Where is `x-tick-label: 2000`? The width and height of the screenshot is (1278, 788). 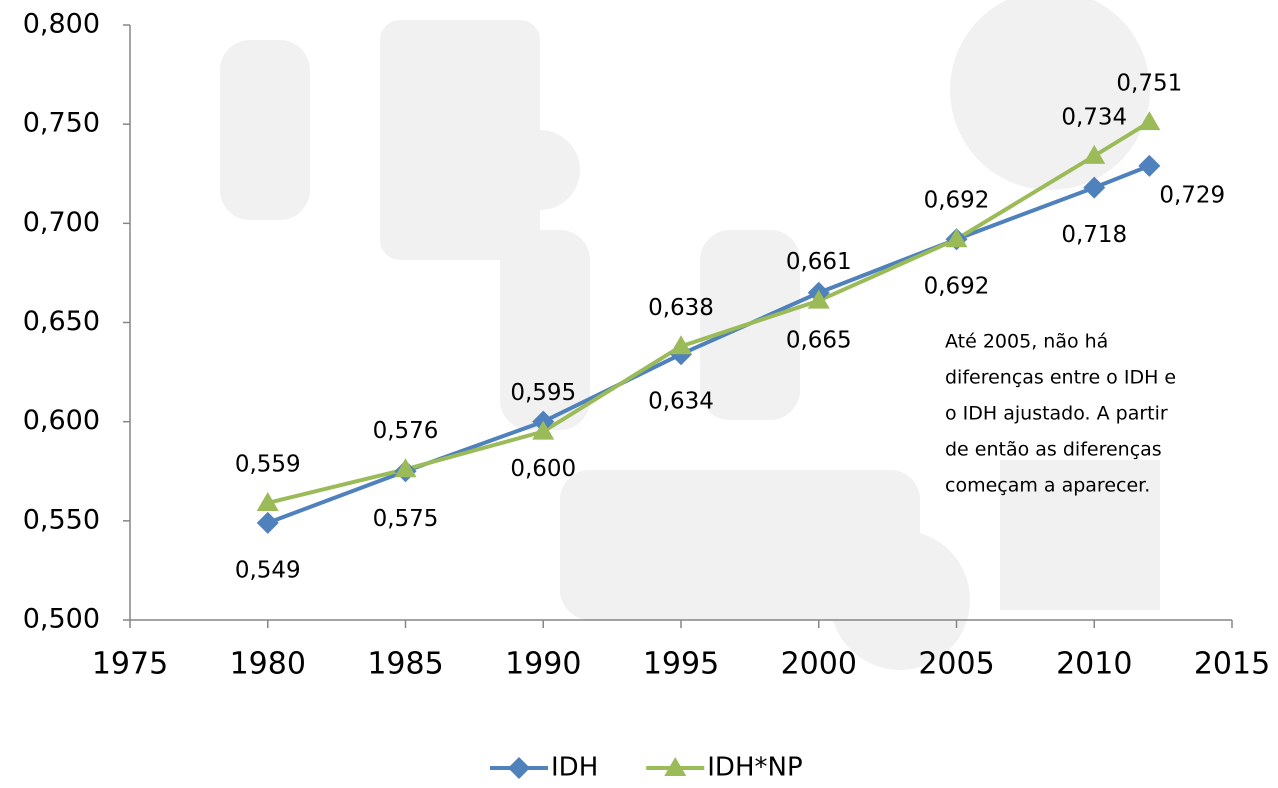 x-tick-label: 2000 is located at coordinates (819, 664).